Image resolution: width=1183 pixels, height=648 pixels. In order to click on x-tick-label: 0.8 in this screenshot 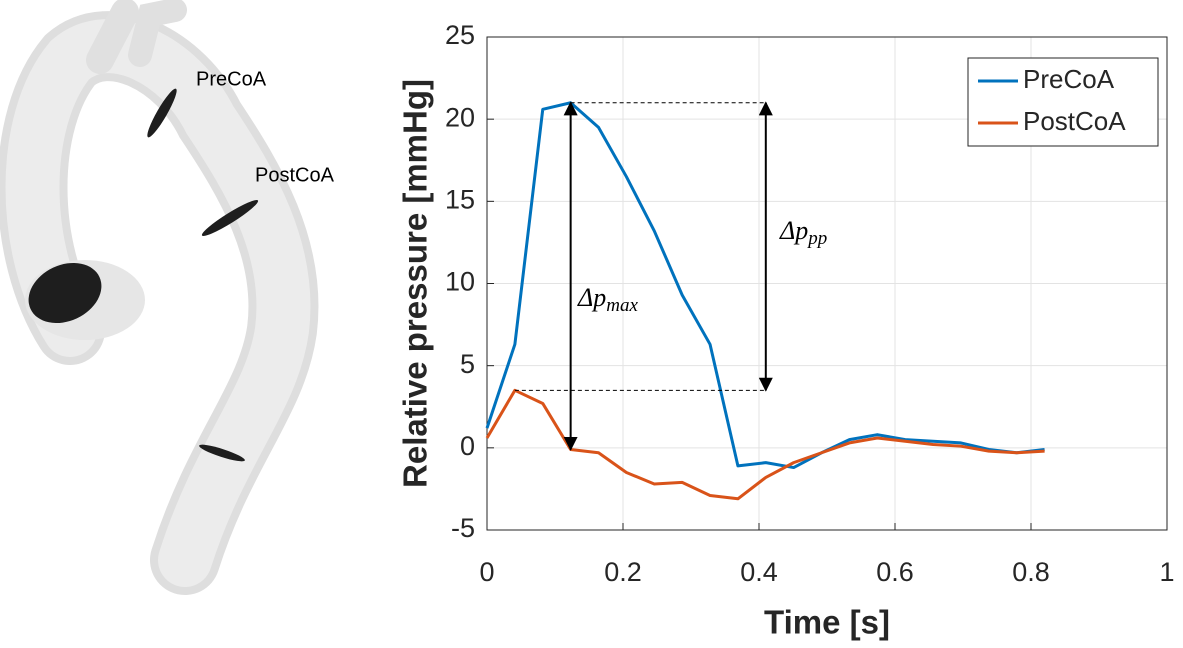, I will do `click(1031, 572)`.